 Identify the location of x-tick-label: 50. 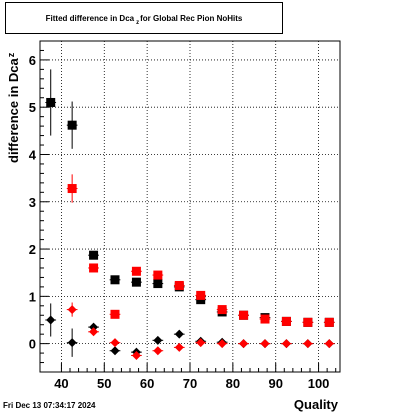
(104, 383).